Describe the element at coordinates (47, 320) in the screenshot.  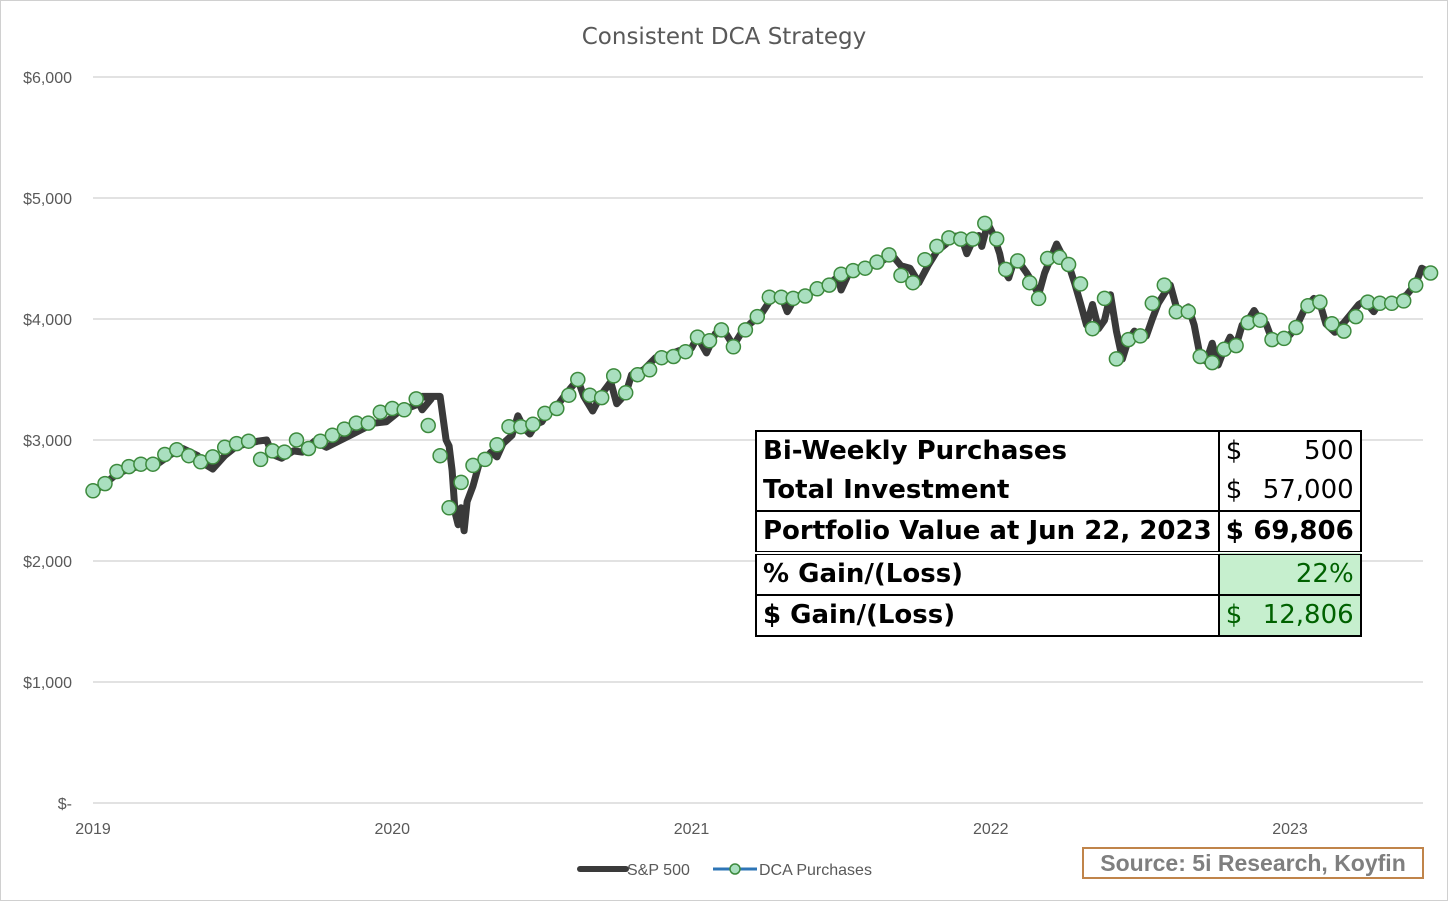
I see `y-tick-label: $4,000` at that location.